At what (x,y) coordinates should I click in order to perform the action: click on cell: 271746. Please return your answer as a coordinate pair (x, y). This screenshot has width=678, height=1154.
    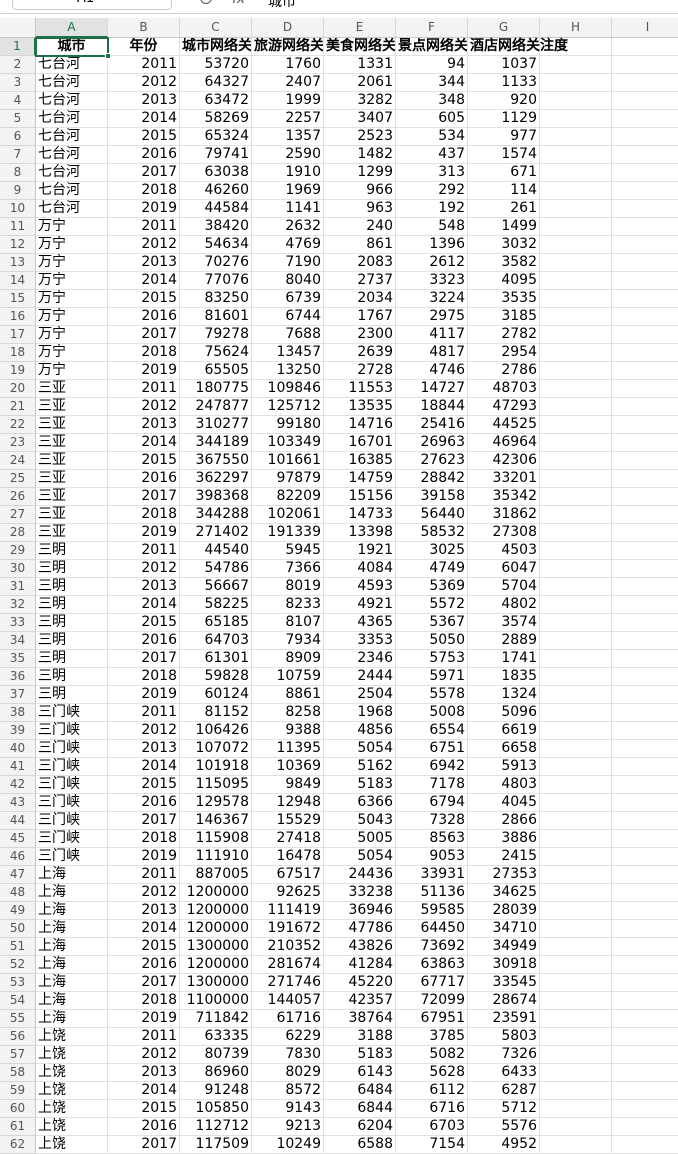
    Looking at the image, I should click on (288, 983).